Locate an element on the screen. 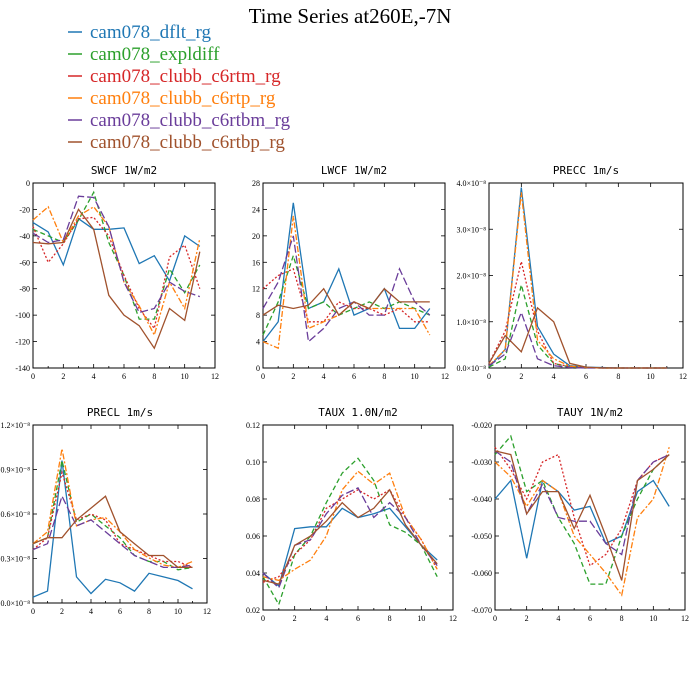 This screenshot has width=700, height=700. panel-title: PRECL 1m/s is located at coordinates (120, 412).